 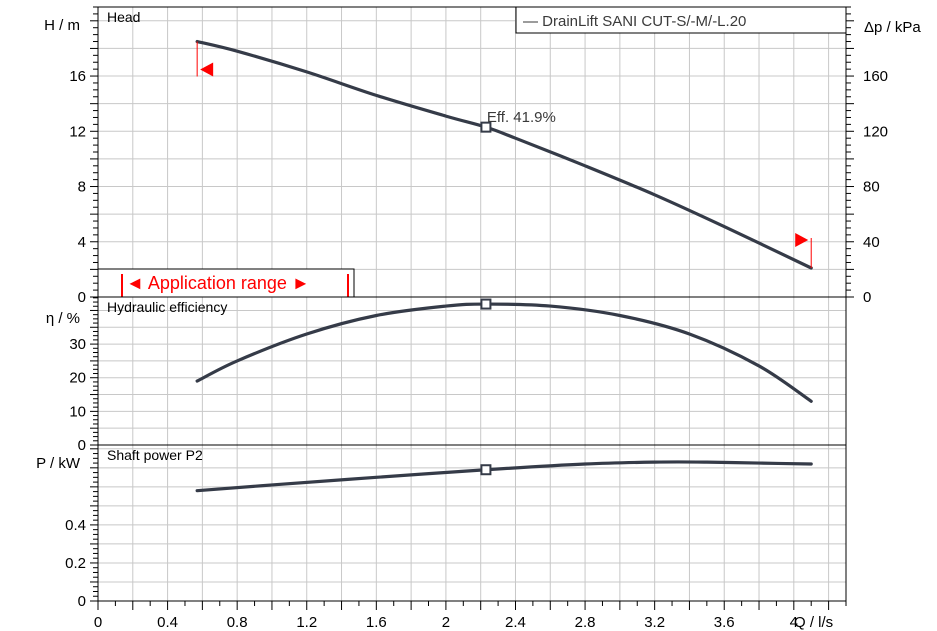 What do you see at coordinates (77, 378) in the screenshot?
I see `y-tick-label: 20` at bounding box center [77, 378].